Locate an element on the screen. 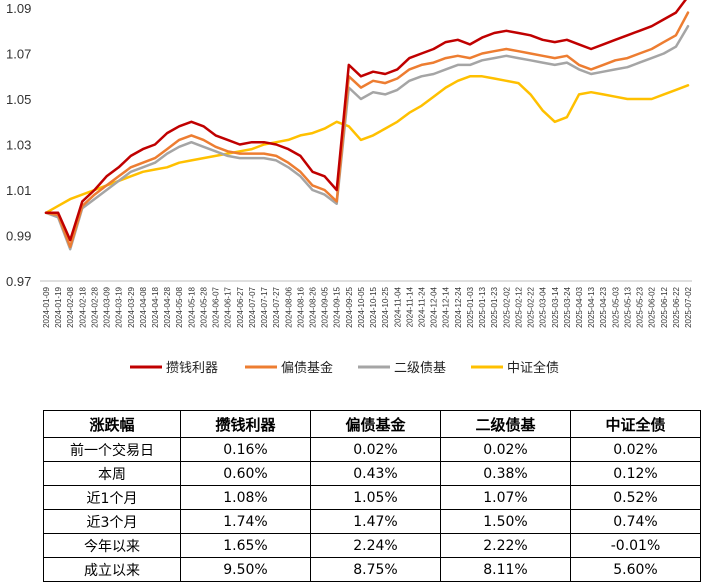 The image size is (717, 587). table-cell: 0.74% is located at coordinates (635, 521).